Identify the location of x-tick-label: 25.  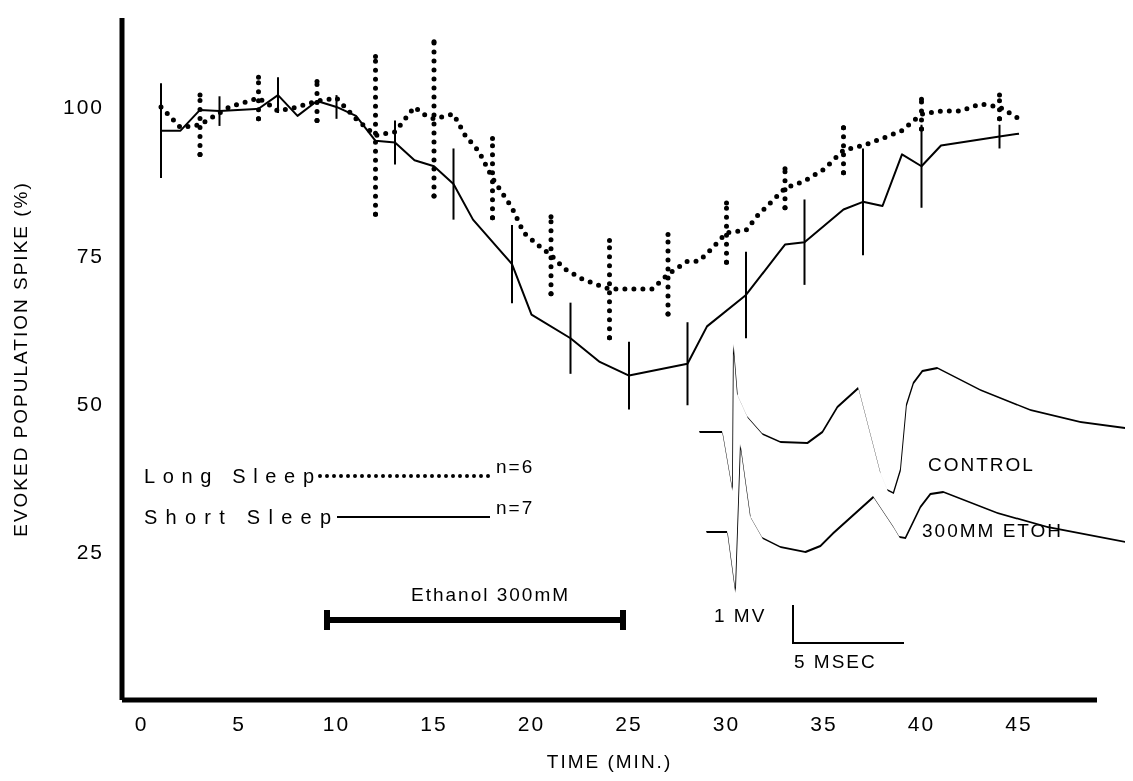
(629, 723).